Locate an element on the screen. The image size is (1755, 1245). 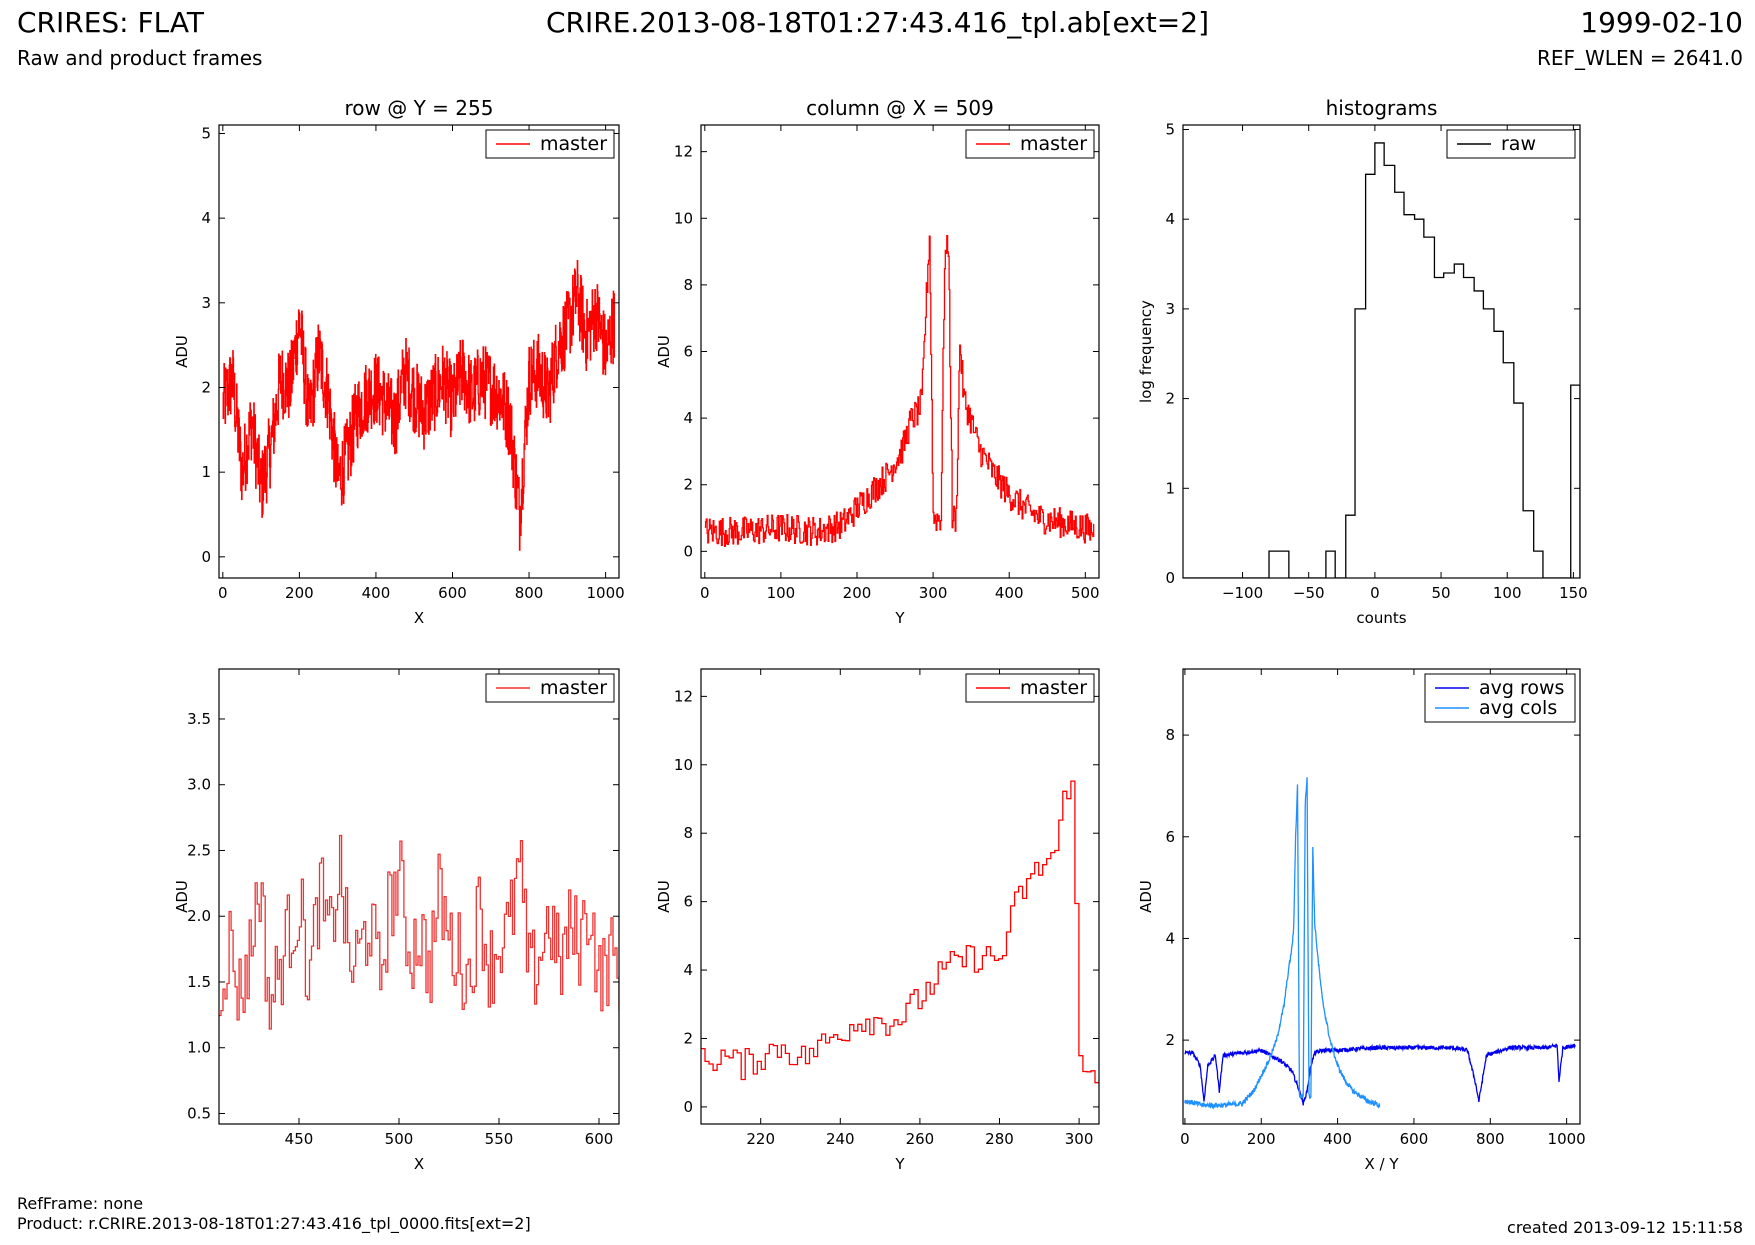
x-axis-label: Y is located at coordinates (899, 618).